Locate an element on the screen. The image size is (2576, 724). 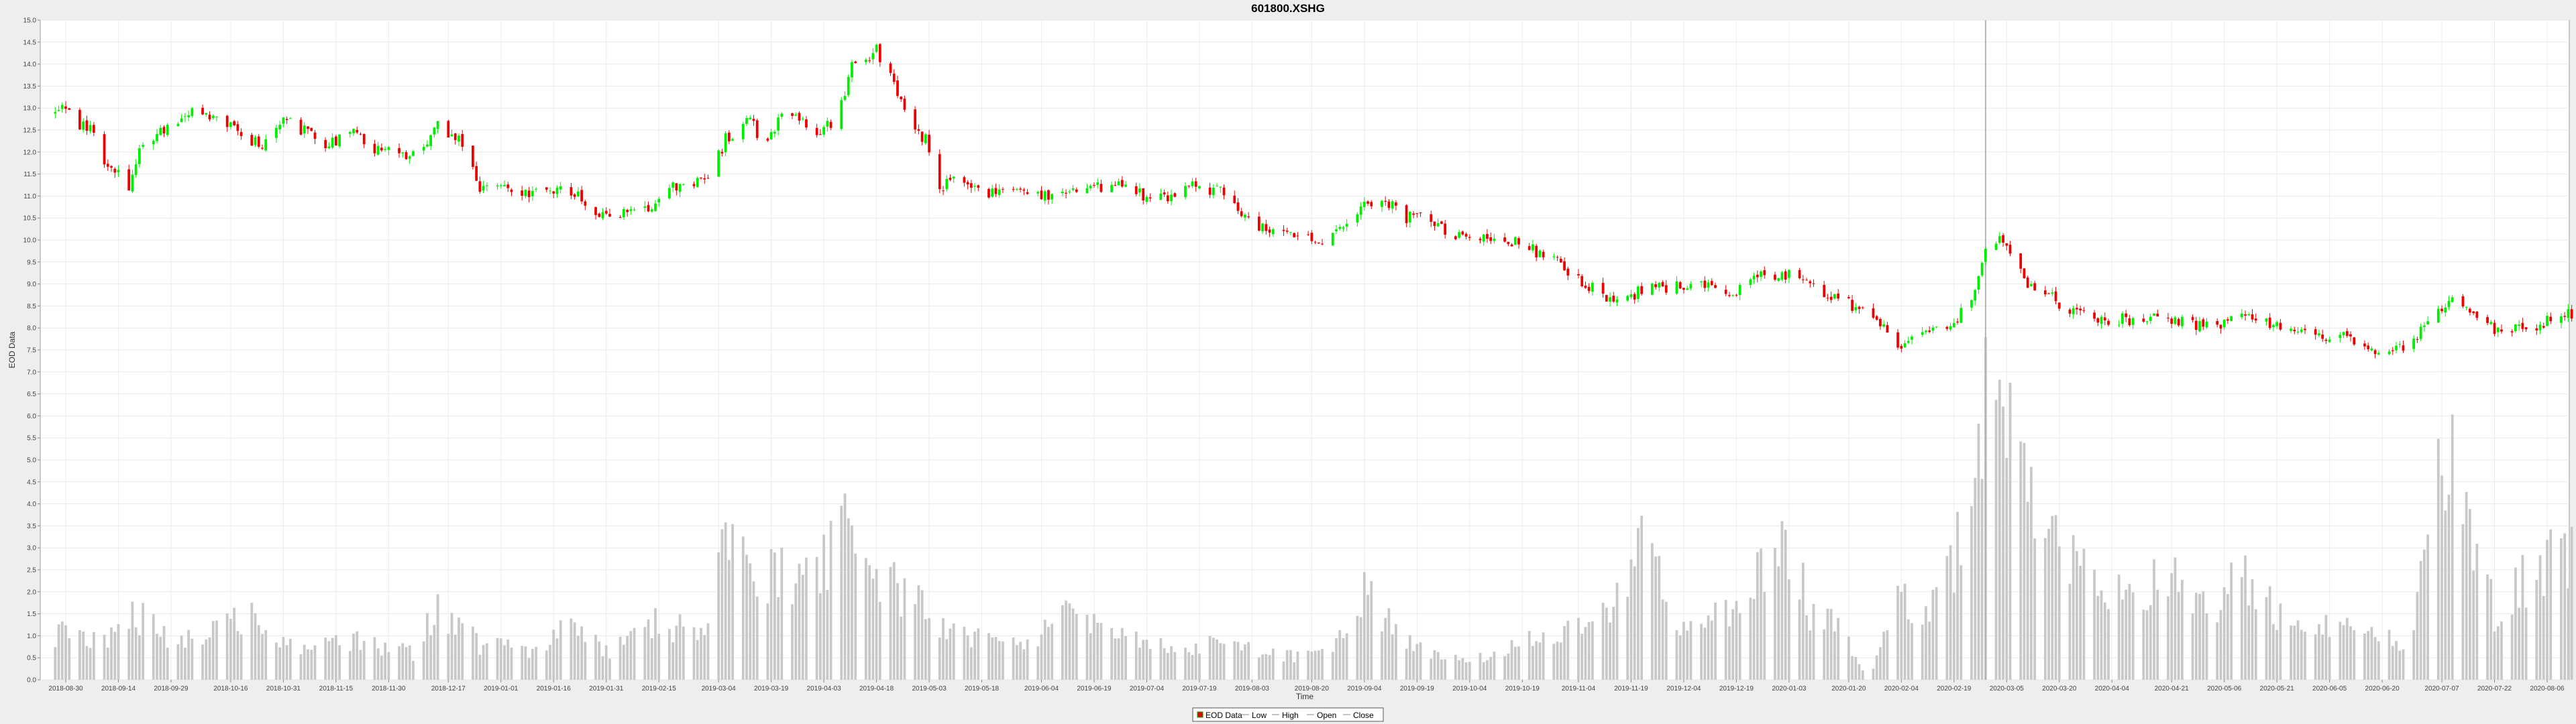
legend-label-close: Close is located at coordinates (1363, 715).